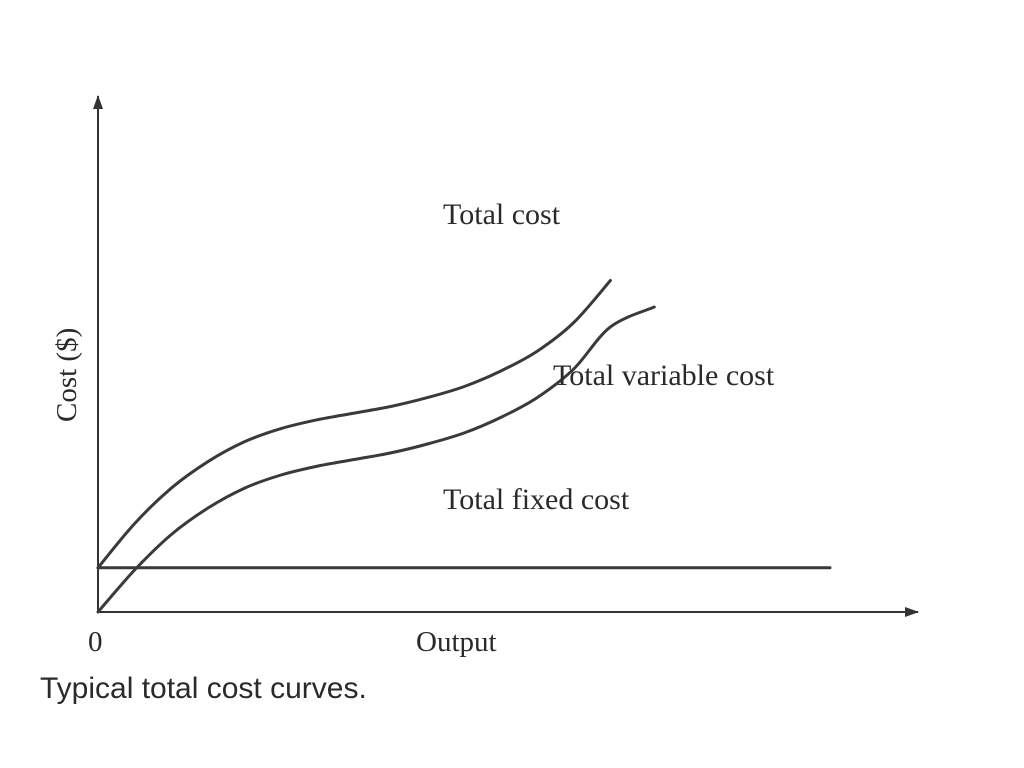 The width and height of the screenshot is (1024, 768). Describe the element at coordinates (67, 375) in the screenshot. I see `y-axis-label: Cost ($)` at that location.